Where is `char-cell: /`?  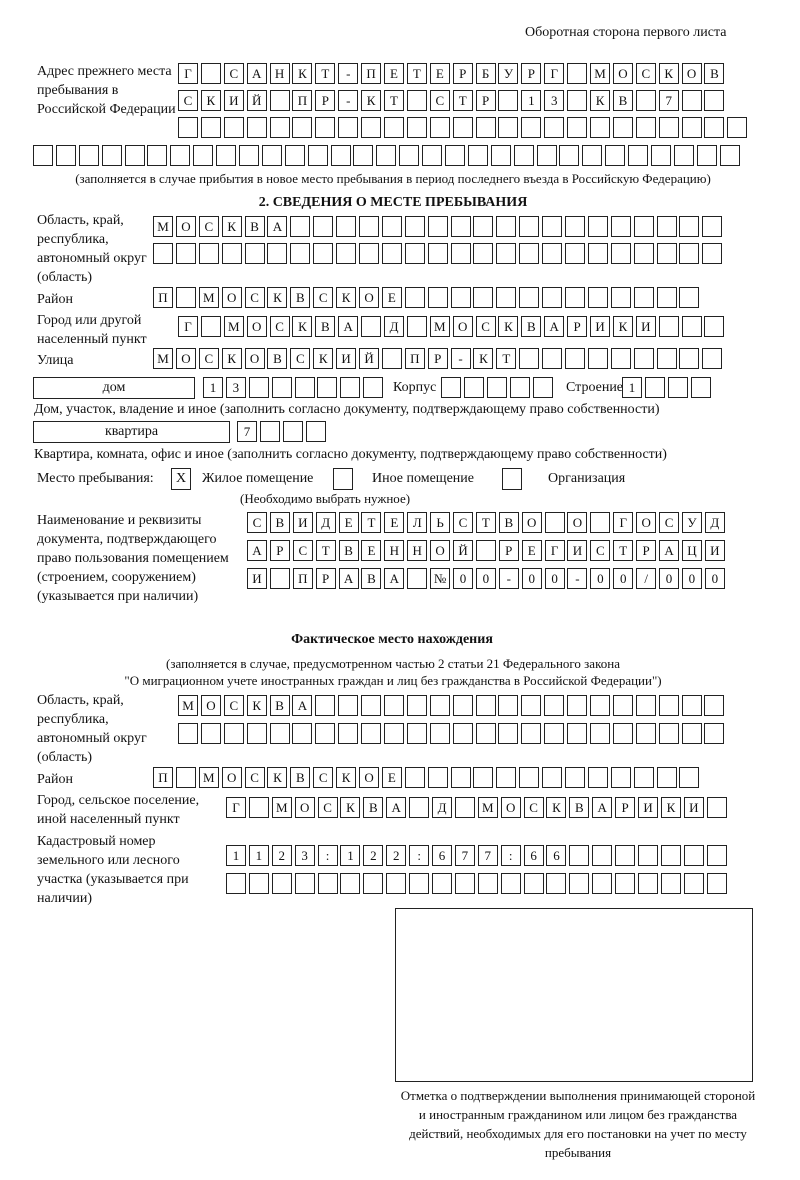
char-cell: / is located at coordinates (646, 578).